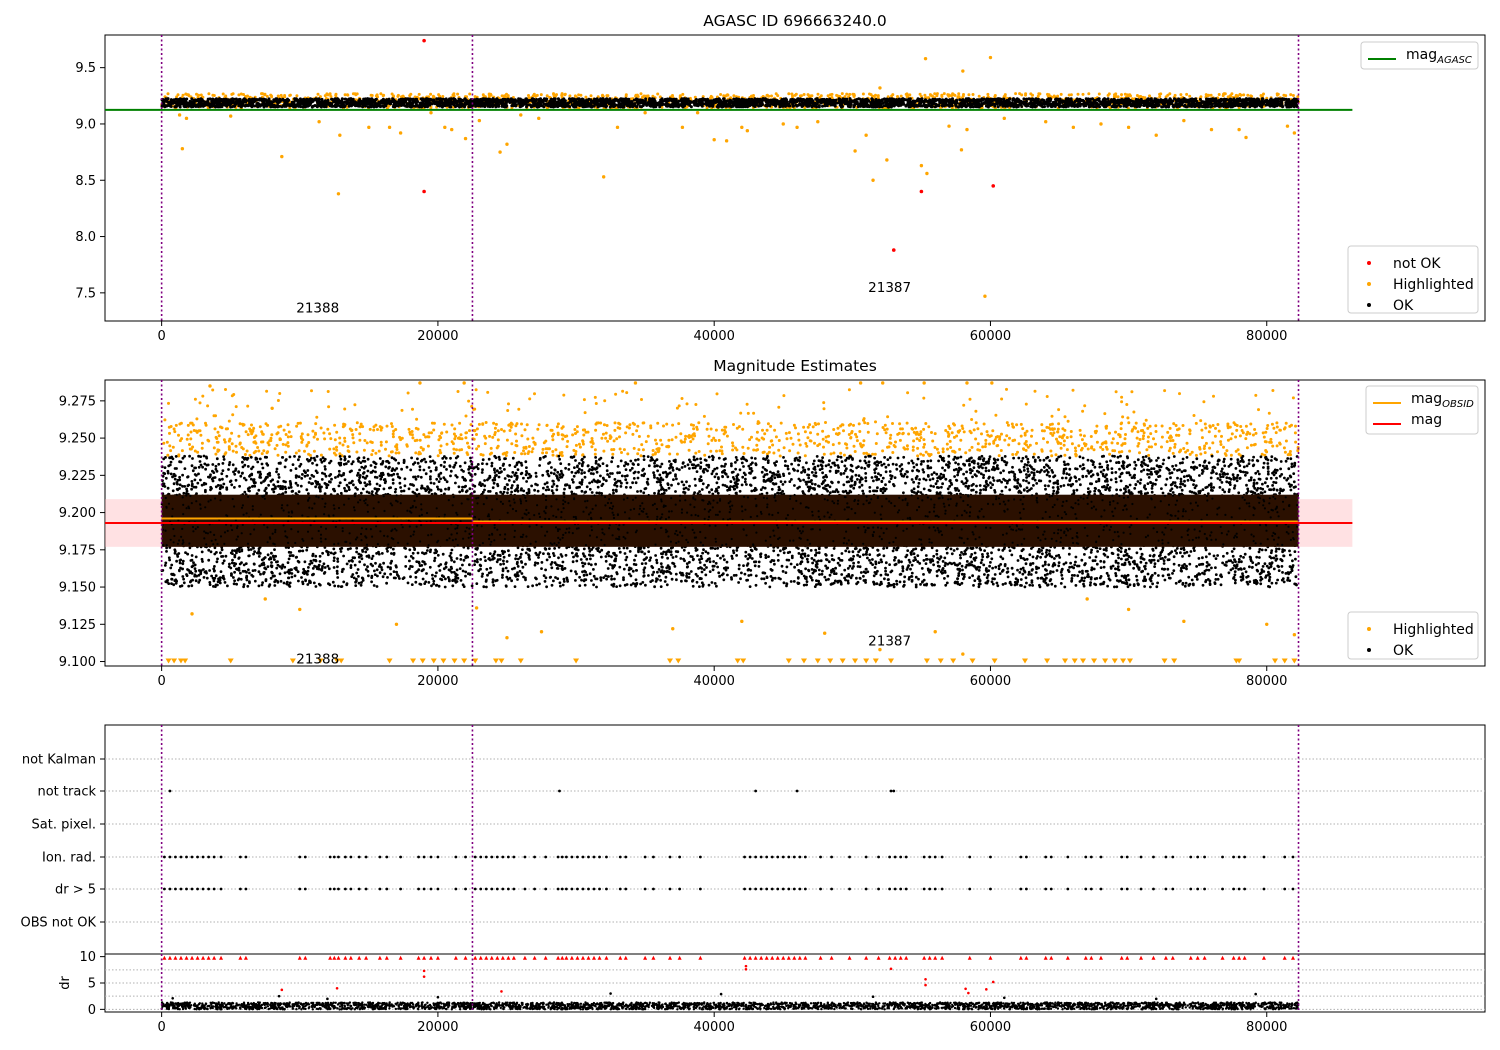 The width and height of the screenshot is (1500, 1050). I want to click on middle-y-tick-label: 9.225, so click(77, 476).